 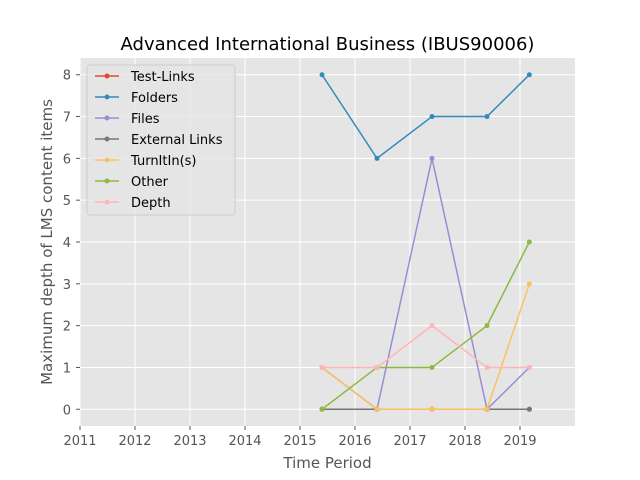 I want to click on x-tick-label: 2018, so click(x=464, y=441).